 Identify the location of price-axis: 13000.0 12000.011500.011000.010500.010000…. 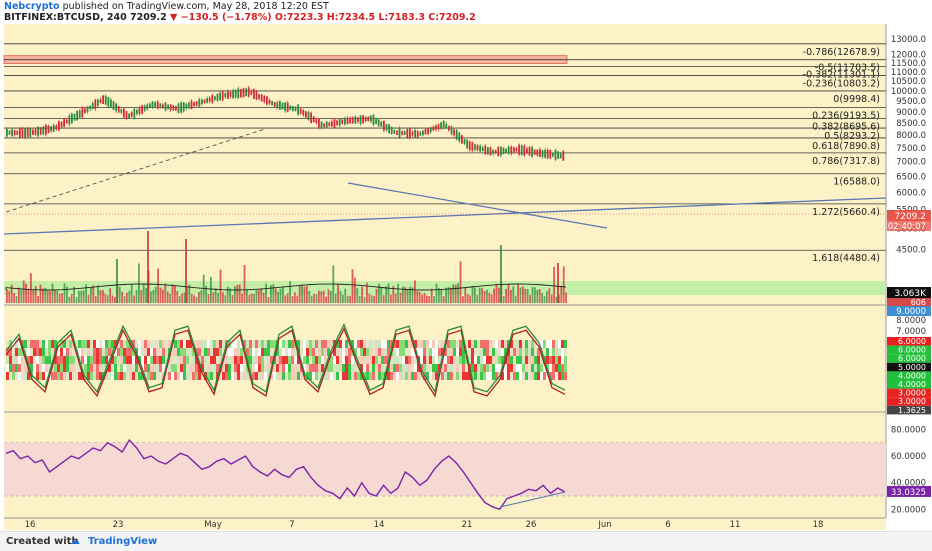
(909, 275).